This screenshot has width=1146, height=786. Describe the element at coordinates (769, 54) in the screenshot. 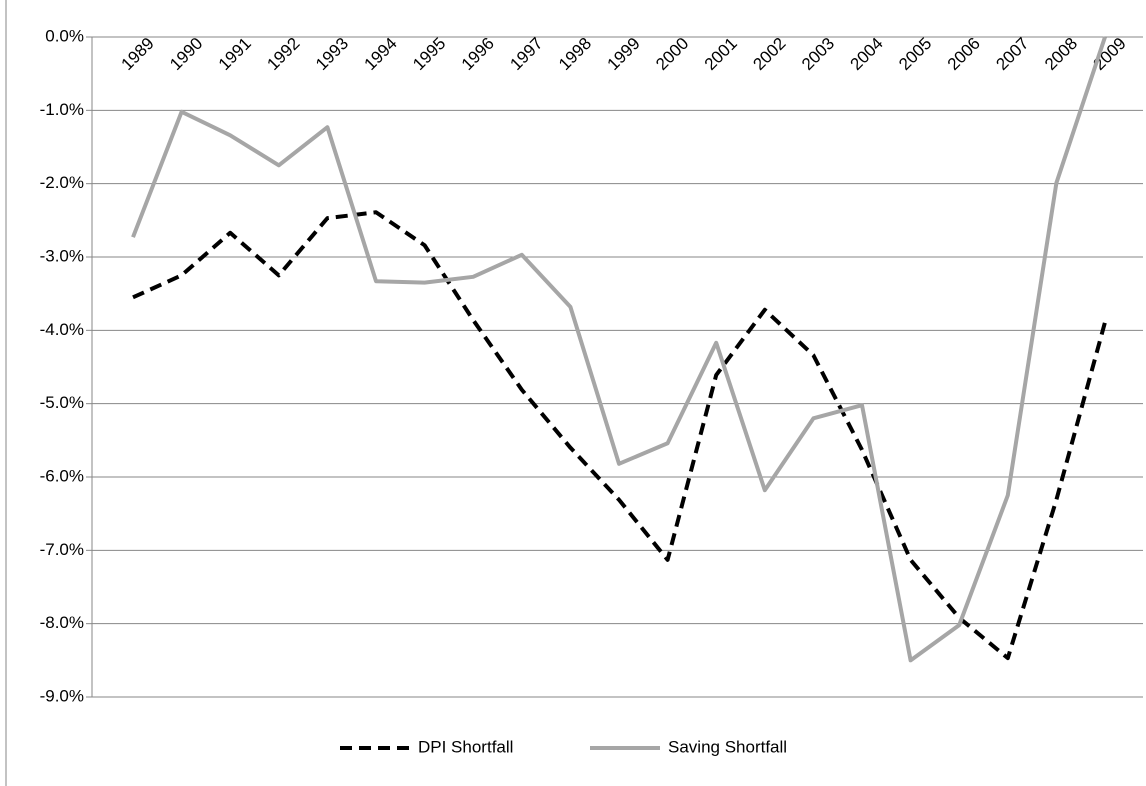

I see `x-tick-label: 2002` at that location.